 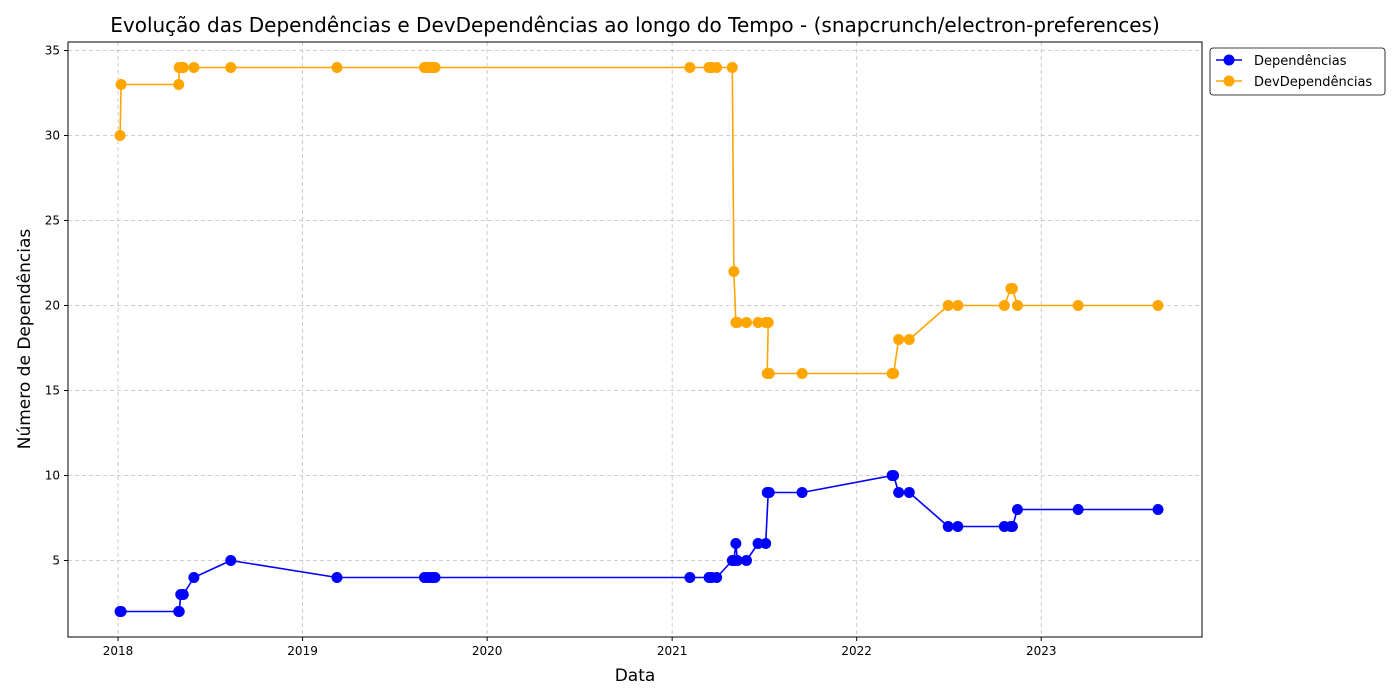 I want to click on legend-item: DevDependências, so click(x=1294, y=82).